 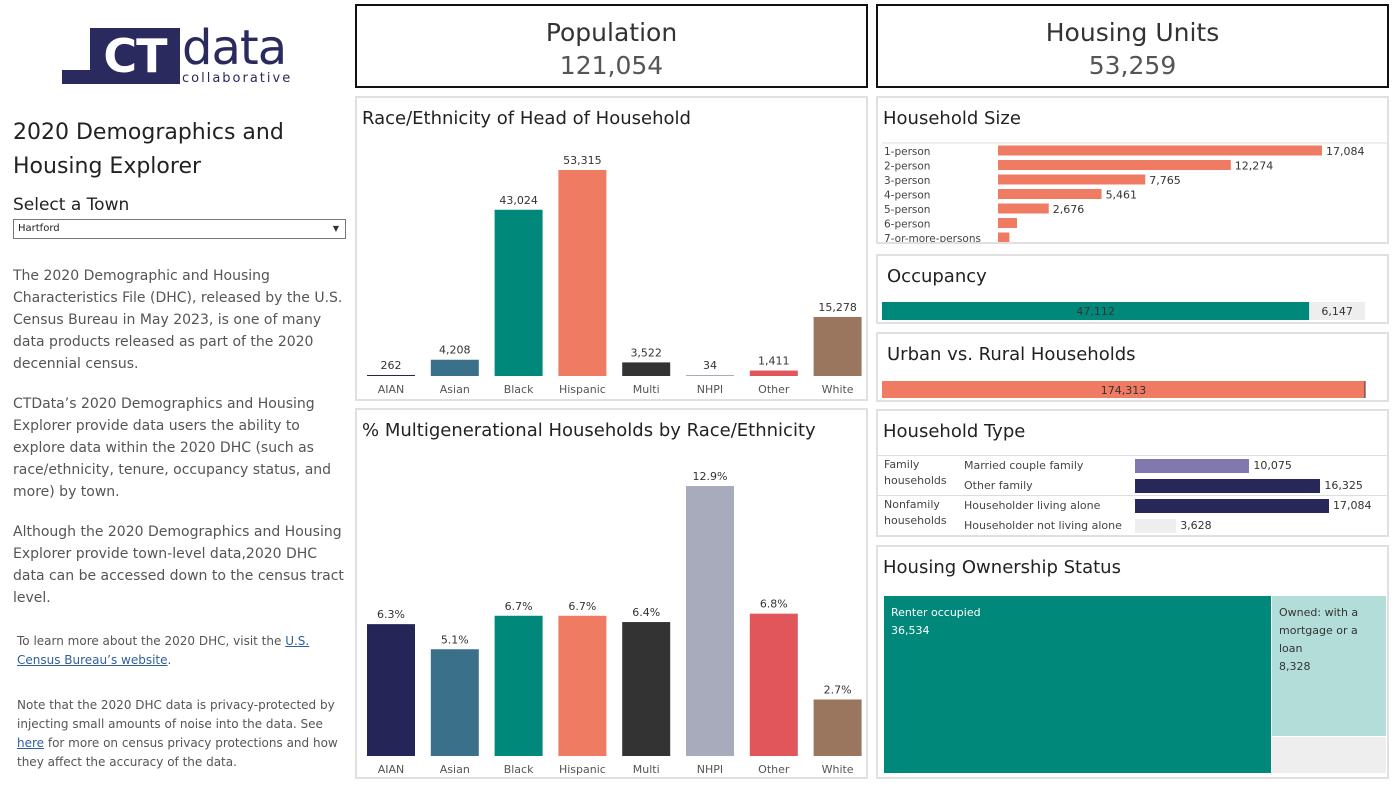 What do you see at coordinates (1077, 684) in the screenshot?
I see `treemap-renter: Renter occupied 36,534` at bounding box center [1077, 684].